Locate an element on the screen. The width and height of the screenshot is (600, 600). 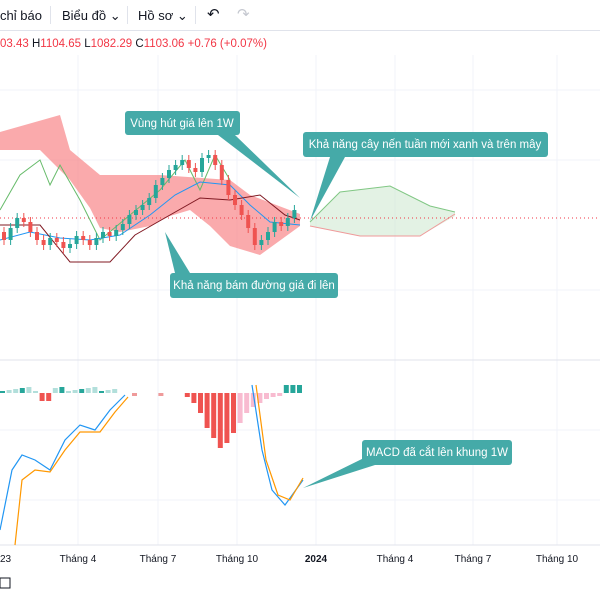
macd-histogram is located at coordinates (151, 416).